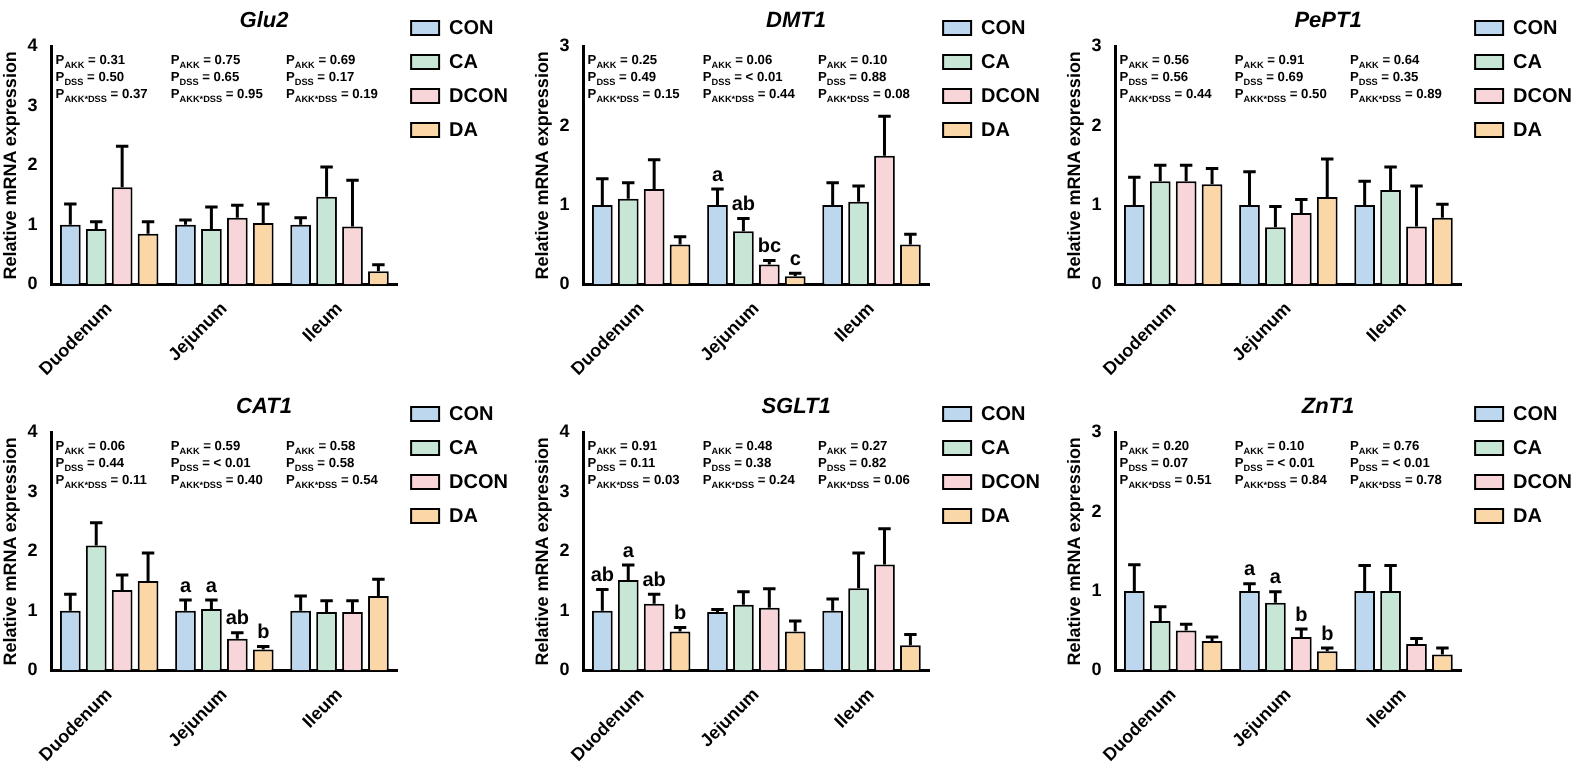 The height and width of the screenshot is (774, 1596). What do you see at coordinates (769, 246) in the screenshot?
I see `data-label: bc` at bounding box center [769, 246].